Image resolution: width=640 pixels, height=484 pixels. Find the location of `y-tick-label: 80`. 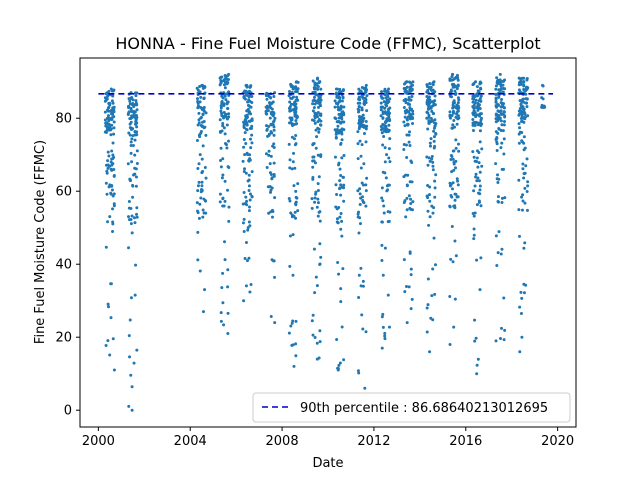

y-tick-label: 80 is located at coordinates (63, 119).